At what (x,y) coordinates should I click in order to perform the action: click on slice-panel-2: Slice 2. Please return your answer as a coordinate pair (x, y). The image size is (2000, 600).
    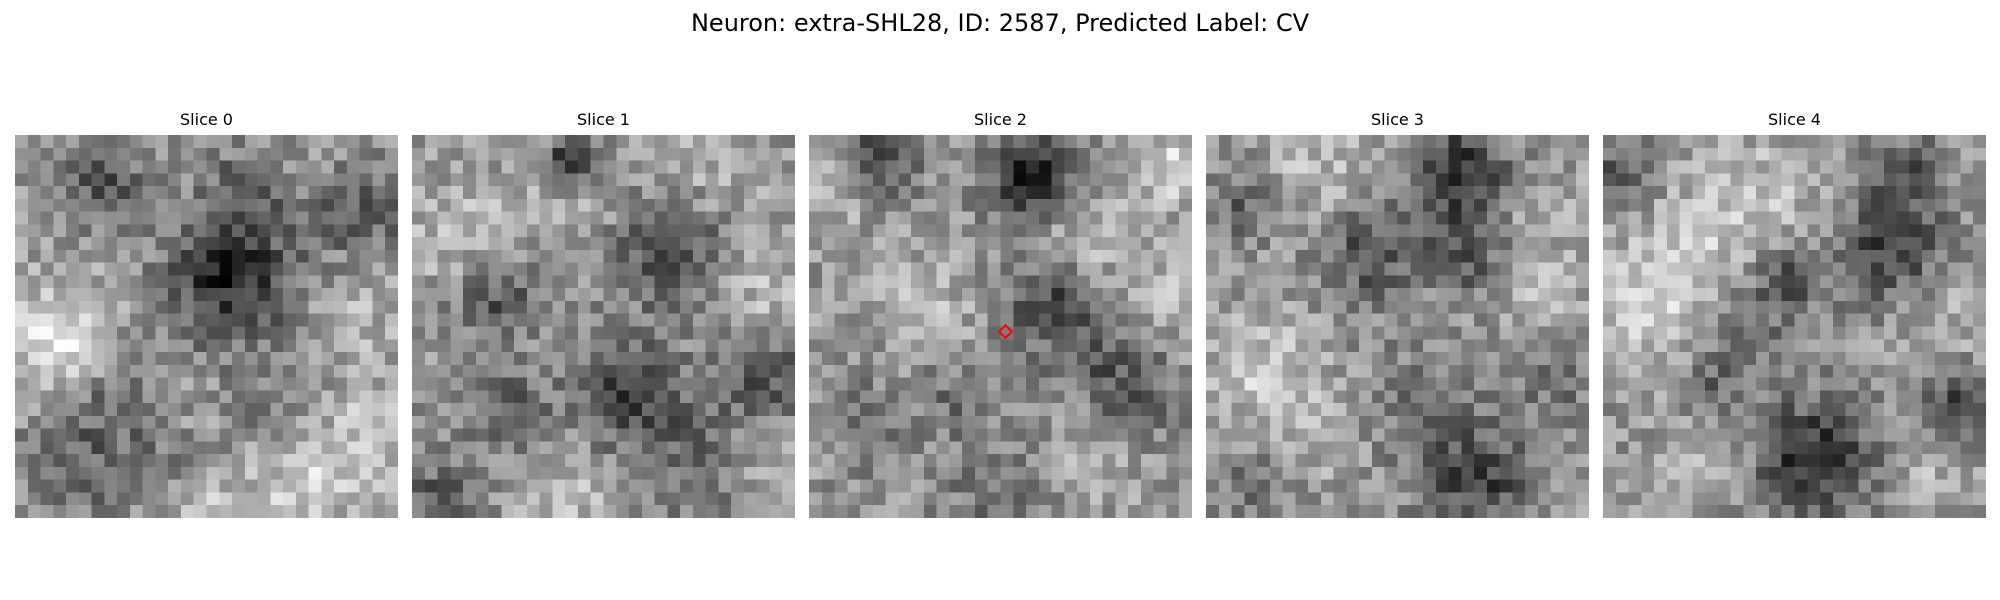
    Looking at the image, I should click on (1000, 313).